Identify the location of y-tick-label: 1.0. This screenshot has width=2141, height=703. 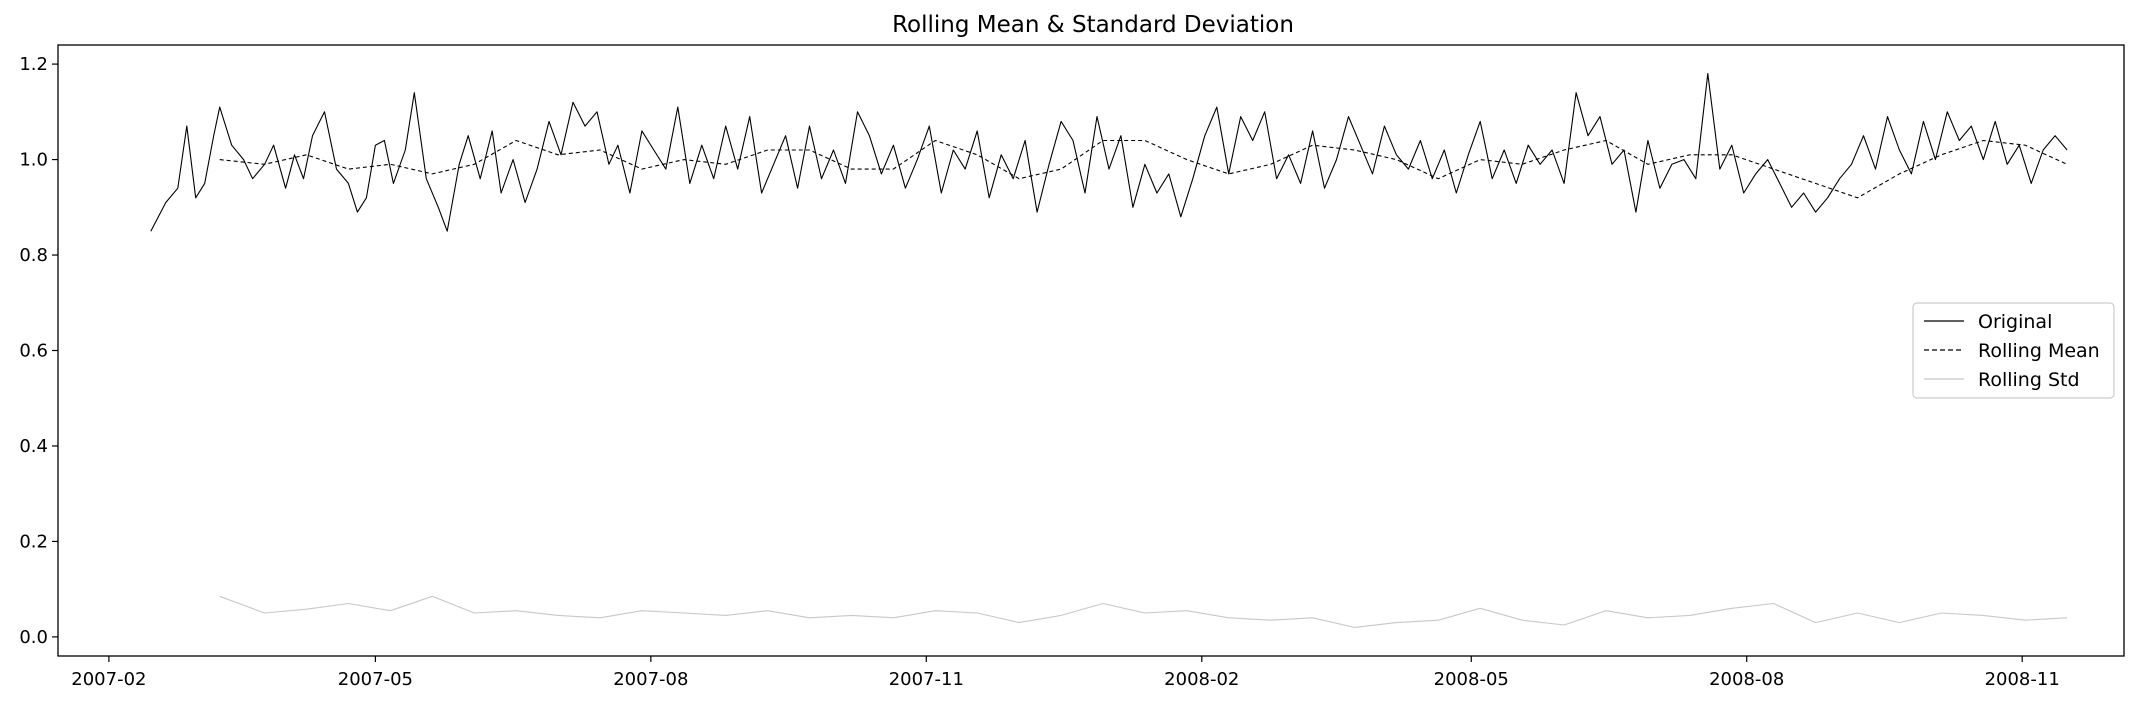
(33, 160).